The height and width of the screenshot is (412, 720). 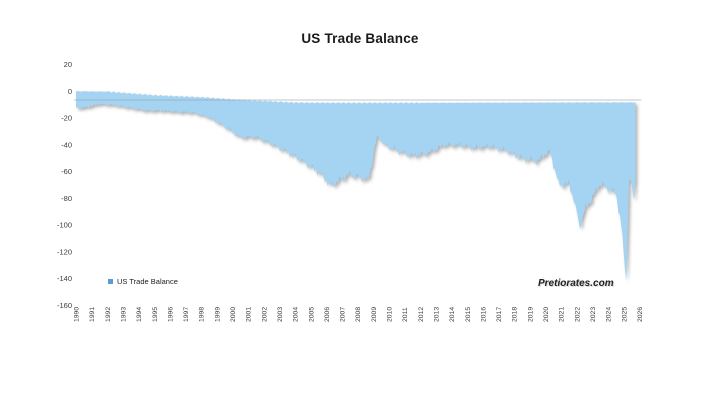 I want to click on x-axis-tick-label: 2005, so click(x=311, y=314).